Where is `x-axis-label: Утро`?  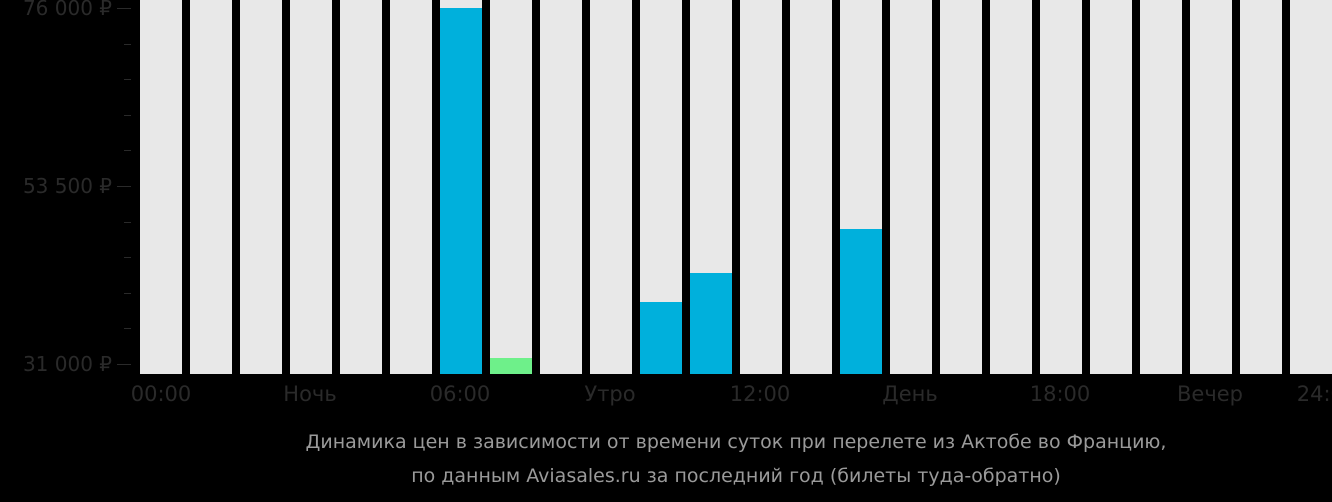 x-axis-label: Утро is located at coordinates (610, 394).